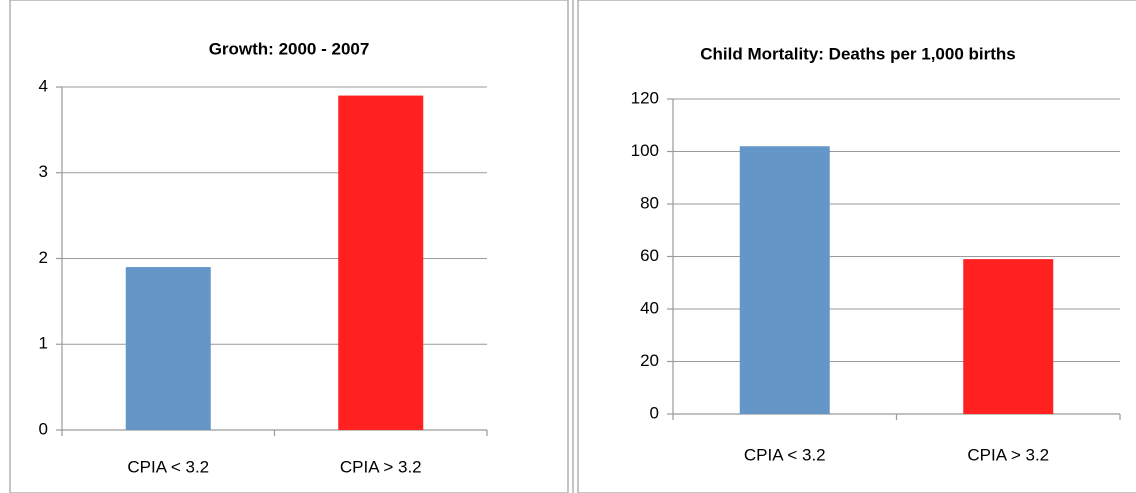 The height and width of the screenshot is (493, 1136). What do you see at coordinates (645, 97) in the screenshot?
I see `y-tick-label: 120` at bounding box center [645, 97].